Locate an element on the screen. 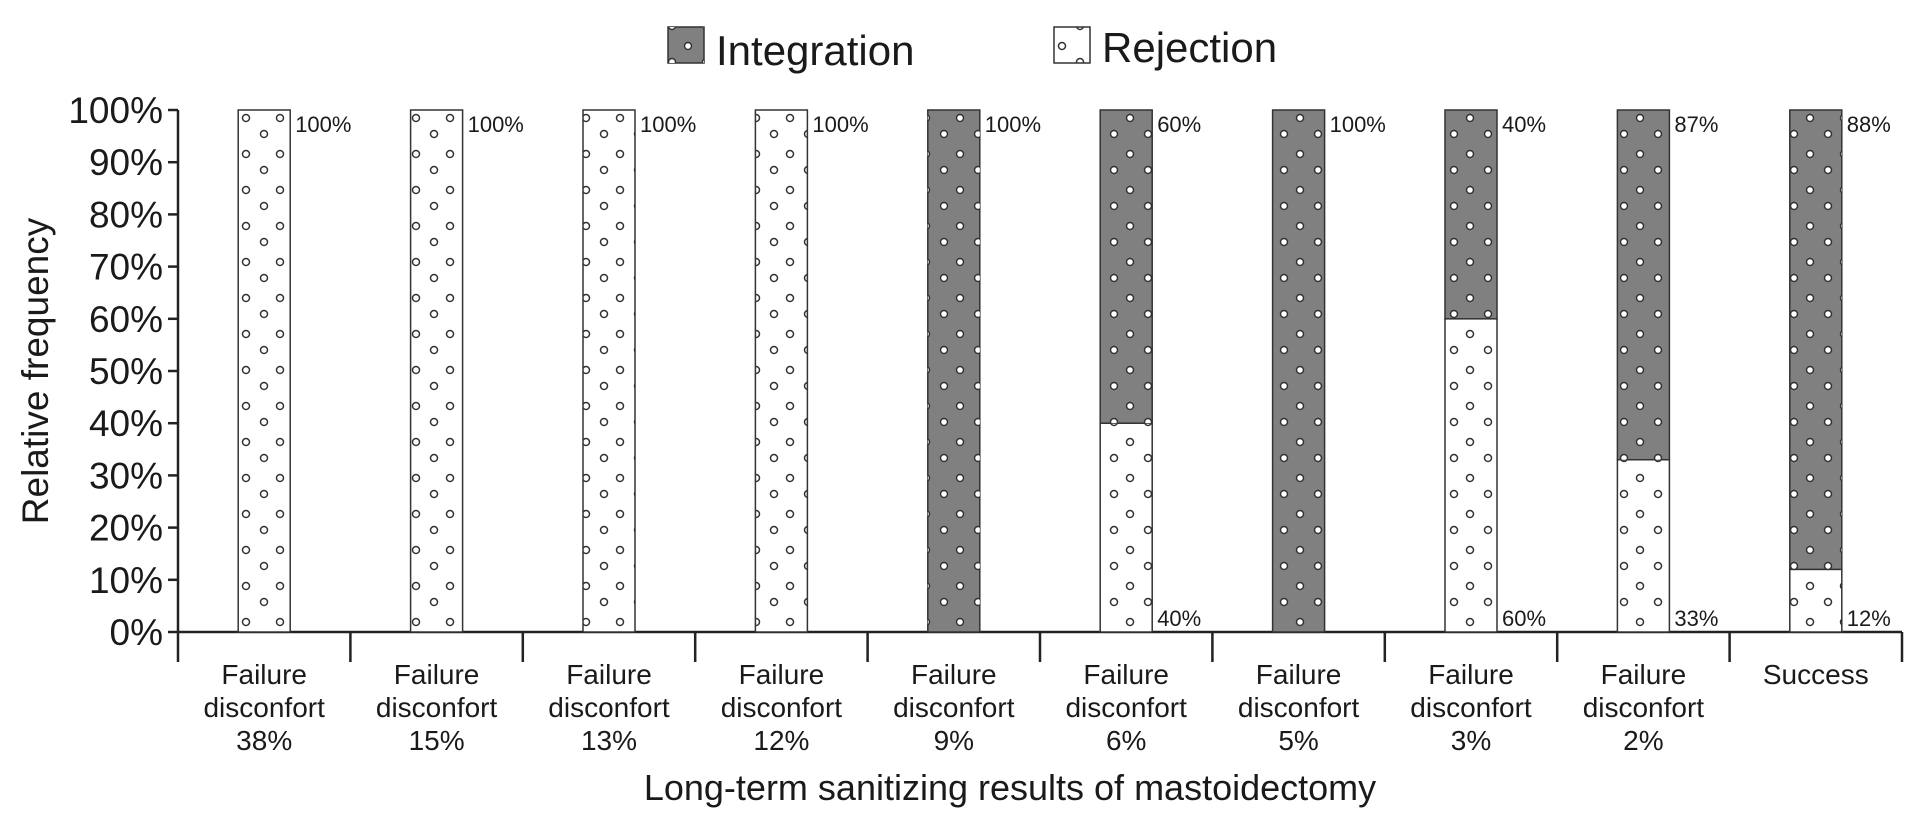 The width and height of the screenshot is (1913, 821). x-tick-label: Success is located at coordinates (1816, 674).